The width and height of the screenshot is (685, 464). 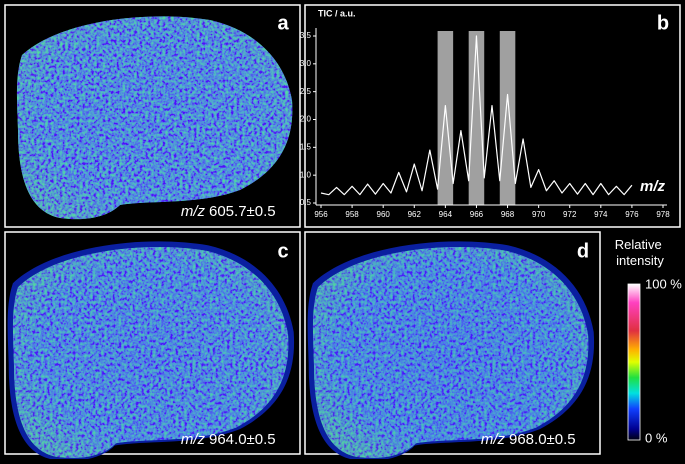 What do you see at coordinates (242, 211) in the screenshot?
I see `caption: 605.7±0.5` at bounding box center [242, 211].